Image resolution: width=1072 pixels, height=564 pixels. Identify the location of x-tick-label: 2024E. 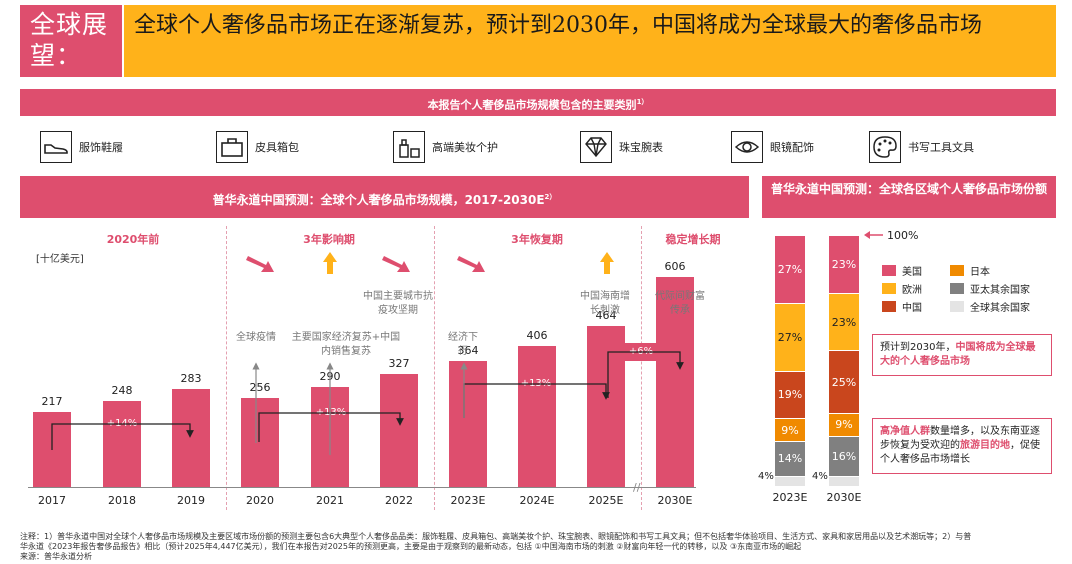
(537, 500).